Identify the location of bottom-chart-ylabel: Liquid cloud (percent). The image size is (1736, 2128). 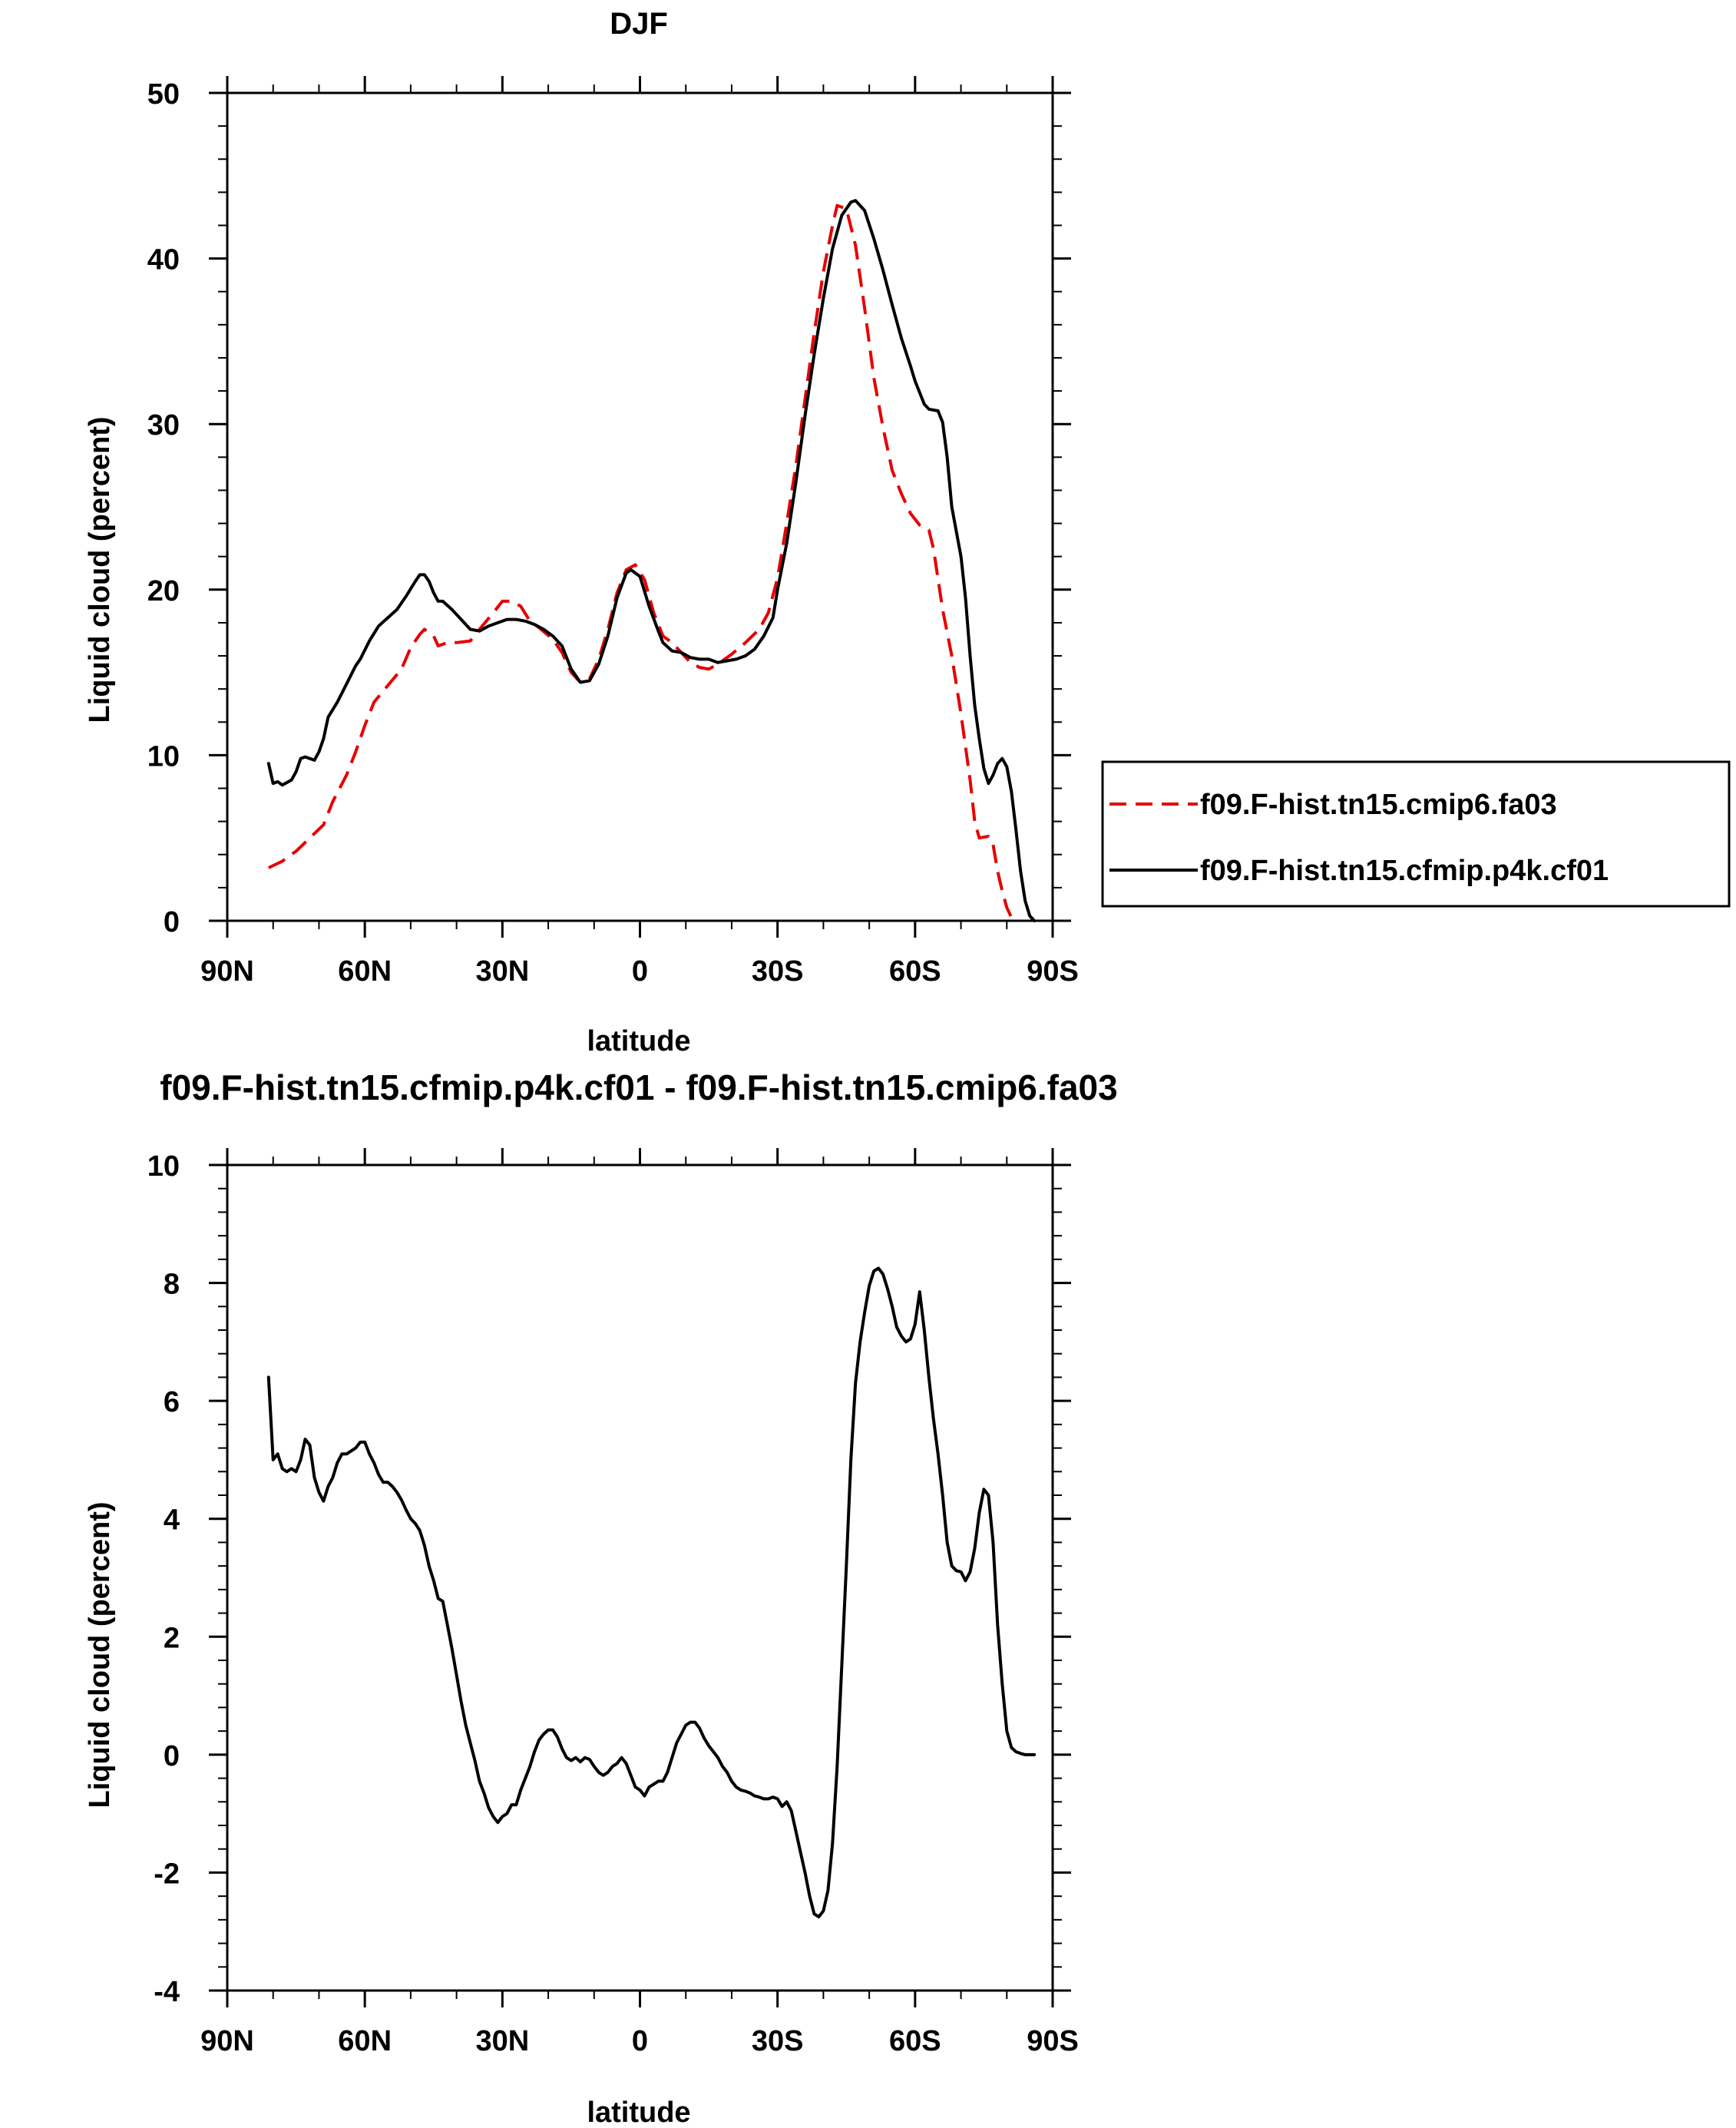
(100, 1655).